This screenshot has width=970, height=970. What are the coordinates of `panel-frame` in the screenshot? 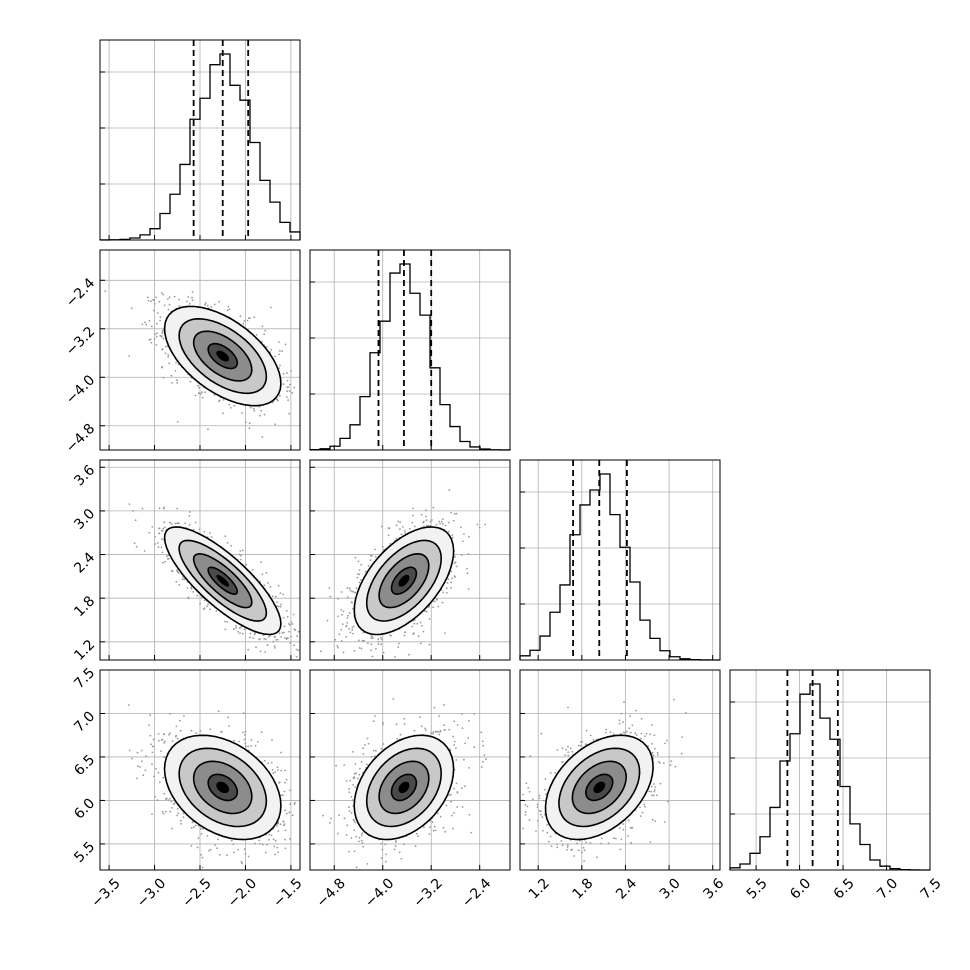 It's located at (410, 350).